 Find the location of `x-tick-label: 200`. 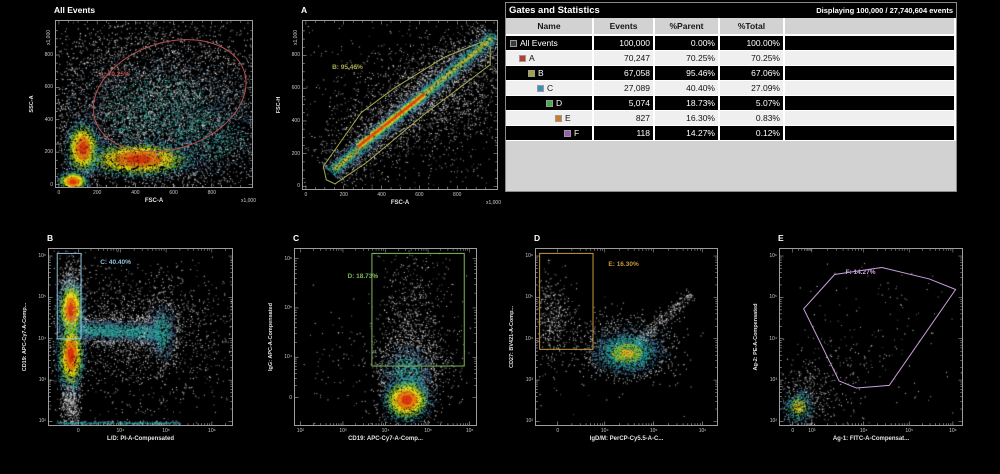

x-tick-label: 200 is located at coordinates (97, 193).